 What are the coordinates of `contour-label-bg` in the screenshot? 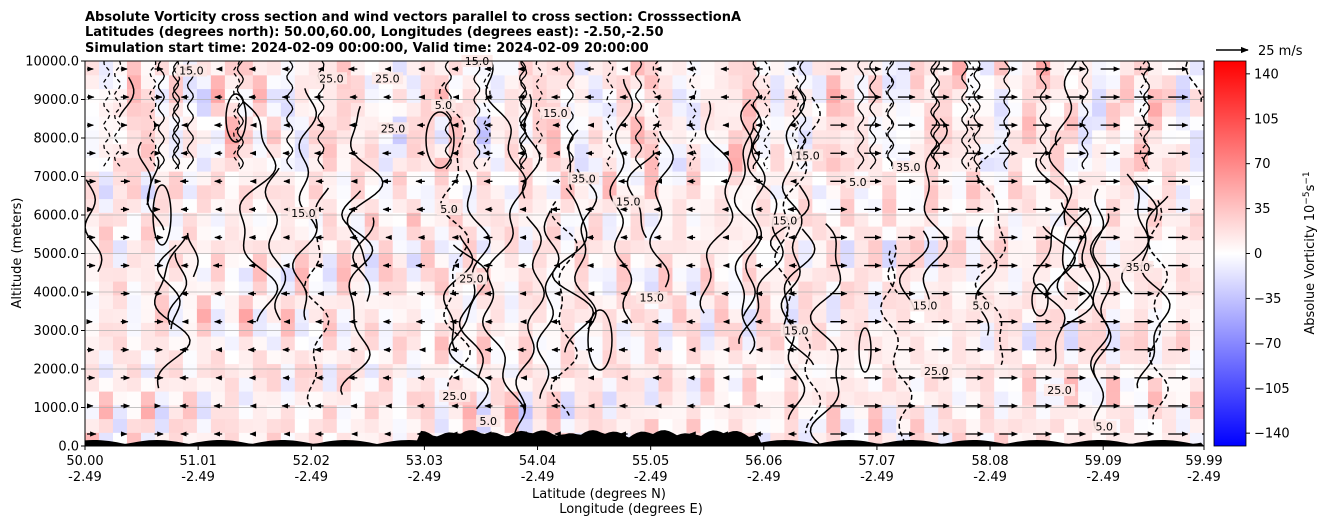 It's located at (583, 178).